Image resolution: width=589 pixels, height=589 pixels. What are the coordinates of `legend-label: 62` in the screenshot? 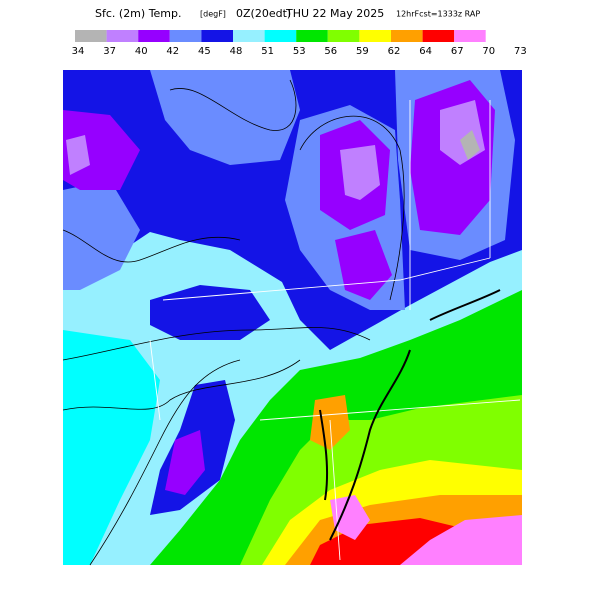 It's located at (394, 51).